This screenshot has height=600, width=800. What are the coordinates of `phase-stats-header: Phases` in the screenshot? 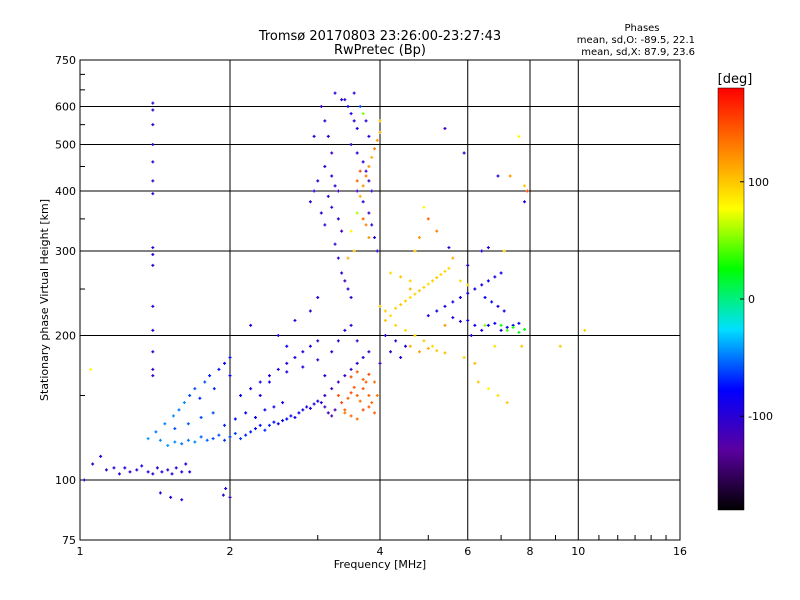 It's located at (641, 28).